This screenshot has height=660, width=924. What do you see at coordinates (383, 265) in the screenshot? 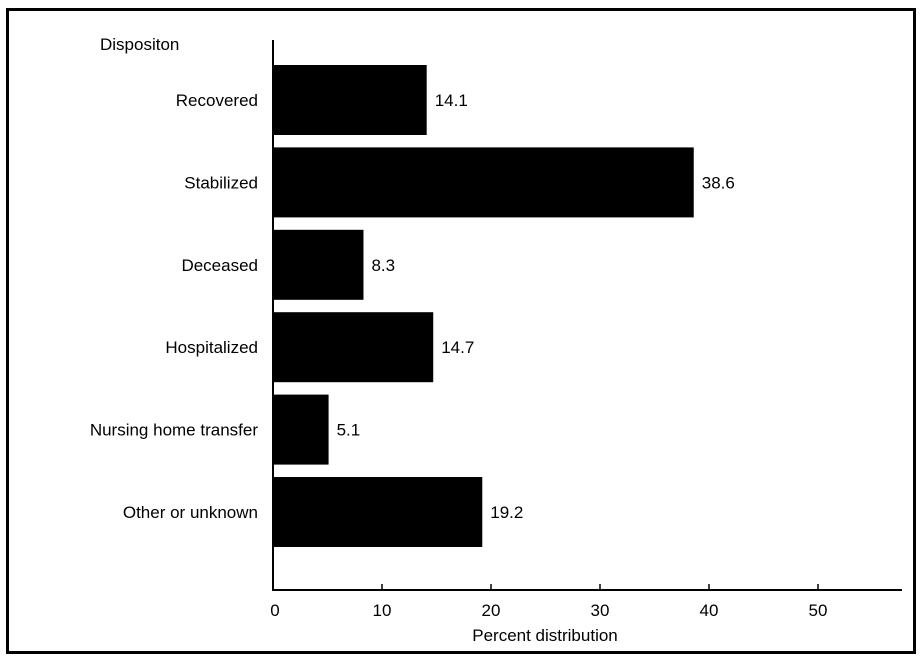
I see `value-label-deceased: 8.3` at bounding box center [383, 265].